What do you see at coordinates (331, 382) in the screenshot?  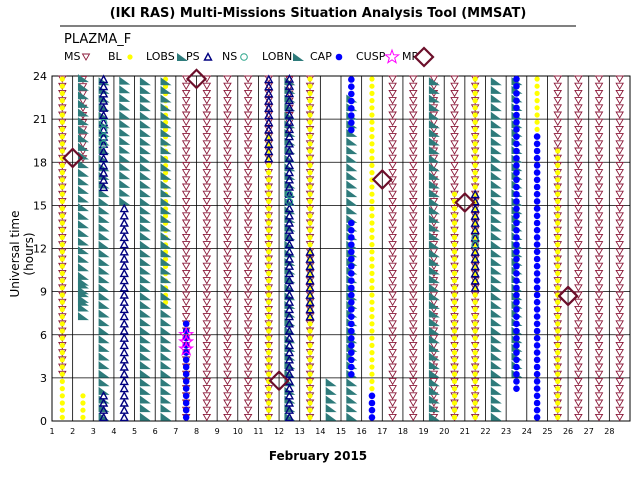 I see `lobn-point` at bounding box center [331, 382].